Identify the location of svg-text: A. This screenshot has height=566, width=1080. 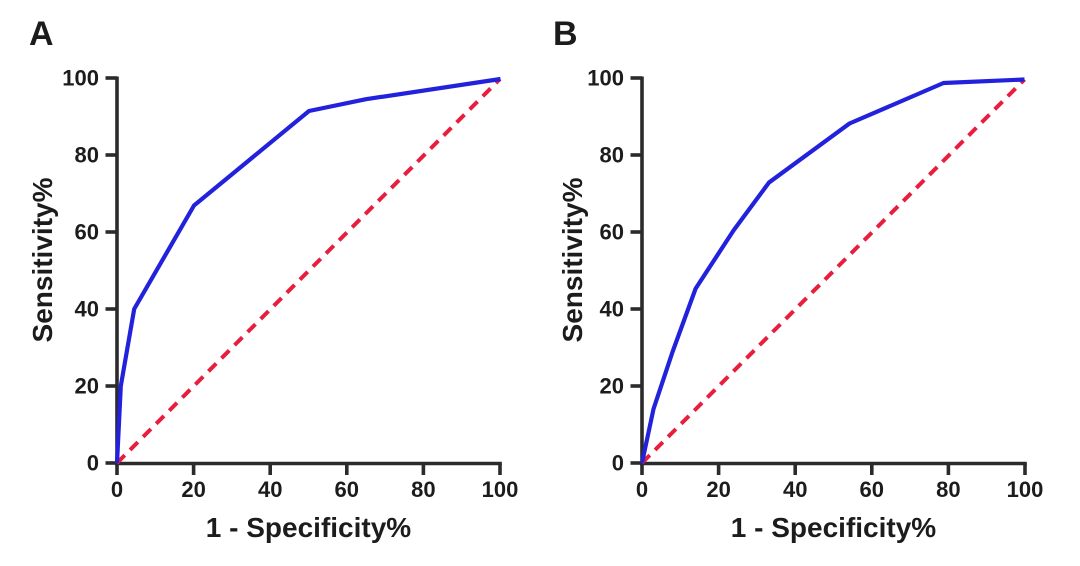
(41, 34).